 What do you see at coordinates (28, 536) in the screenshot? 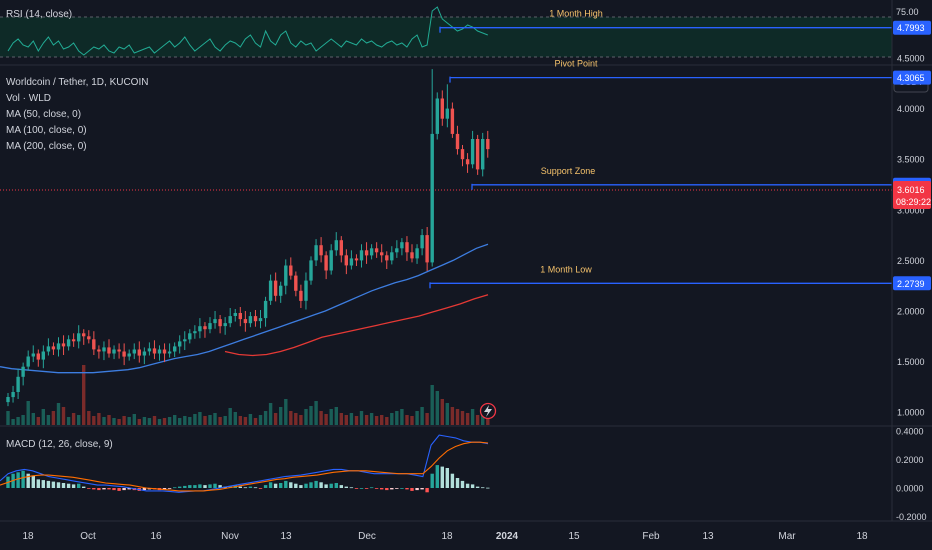
I see `time-tick-label: 18` at bounding box center [28, 536].